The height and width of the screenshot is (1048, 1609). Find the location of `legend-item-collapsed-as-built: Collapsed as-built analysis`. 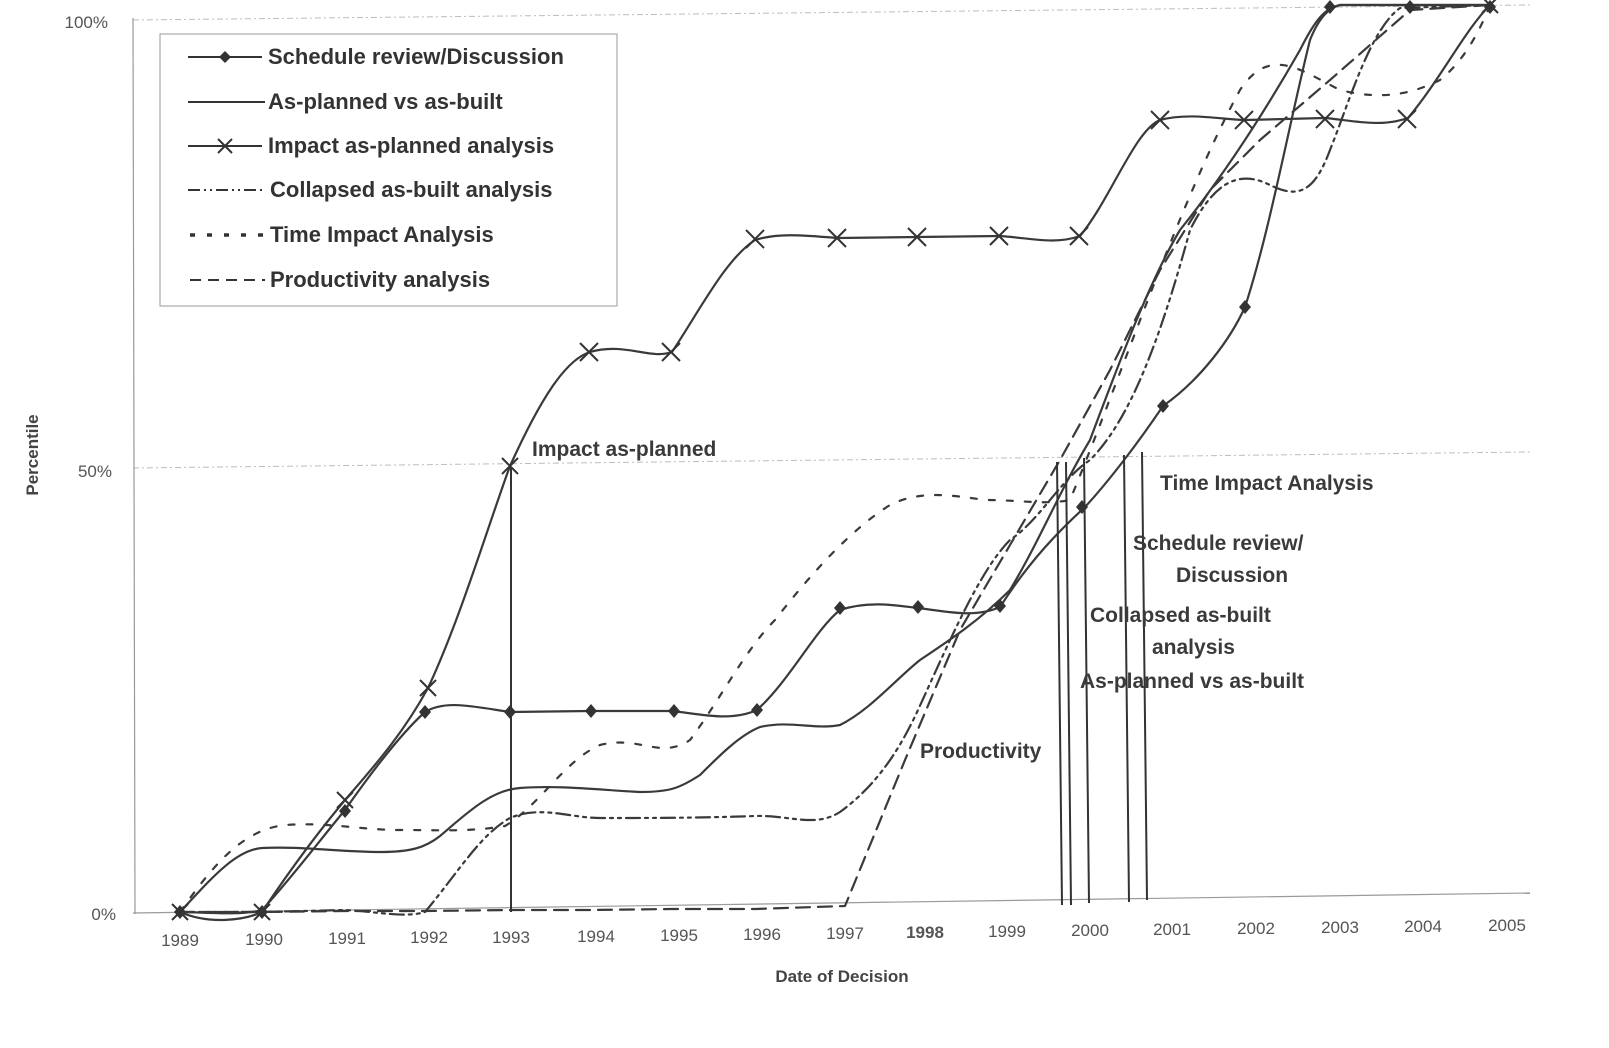

legend-item-collapsed-as-built: Collapsed as-built analysis is located at coordinates (370, 189).